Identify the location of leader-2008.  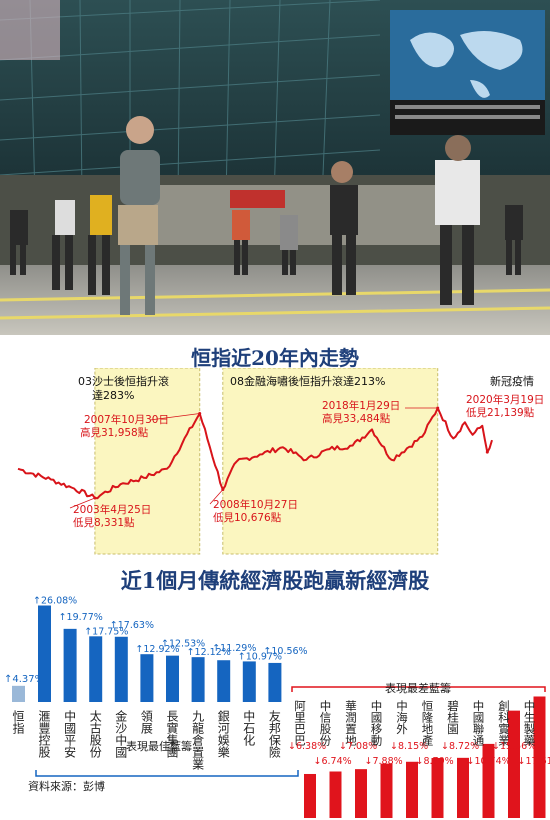
(216, 497).